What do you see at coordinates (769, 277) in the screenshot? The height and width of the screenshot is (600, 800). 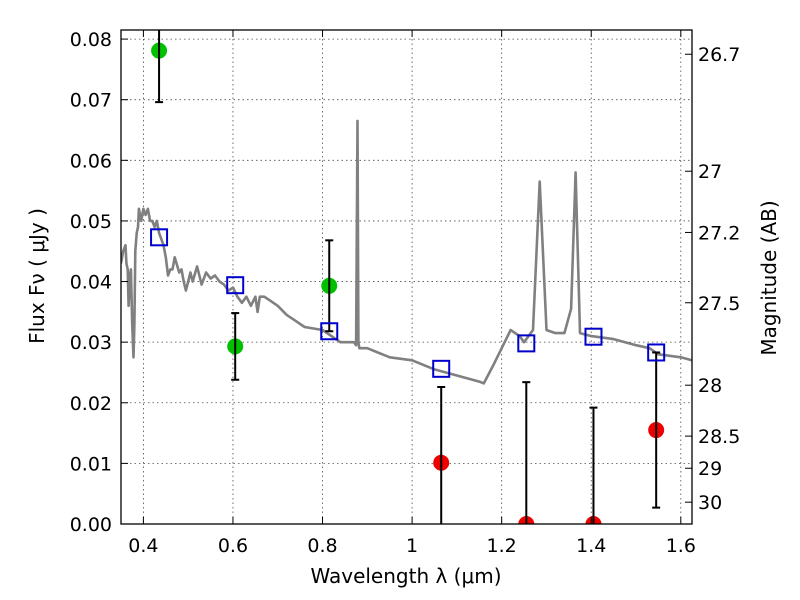 I see `right-axis-title: Magnitude (AB)` at bounding box center [769, 277].